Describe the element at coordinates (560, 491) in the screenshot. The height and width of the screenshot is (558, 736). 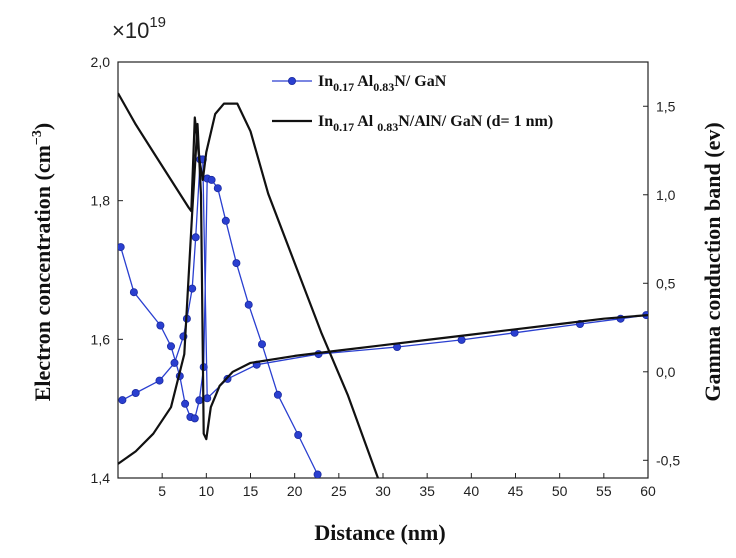
I see `x-tick-label: 50` at that location.